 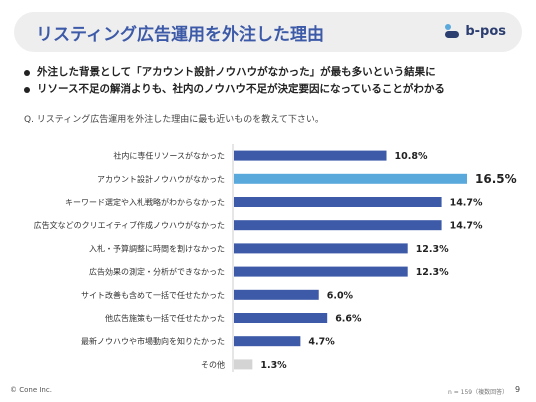 What do you see at coordinates (153, 341) in the screenshot?
I see `category-label: 最新ノウハウや市場動向を知りたかった` at bounding box center [153, 341].